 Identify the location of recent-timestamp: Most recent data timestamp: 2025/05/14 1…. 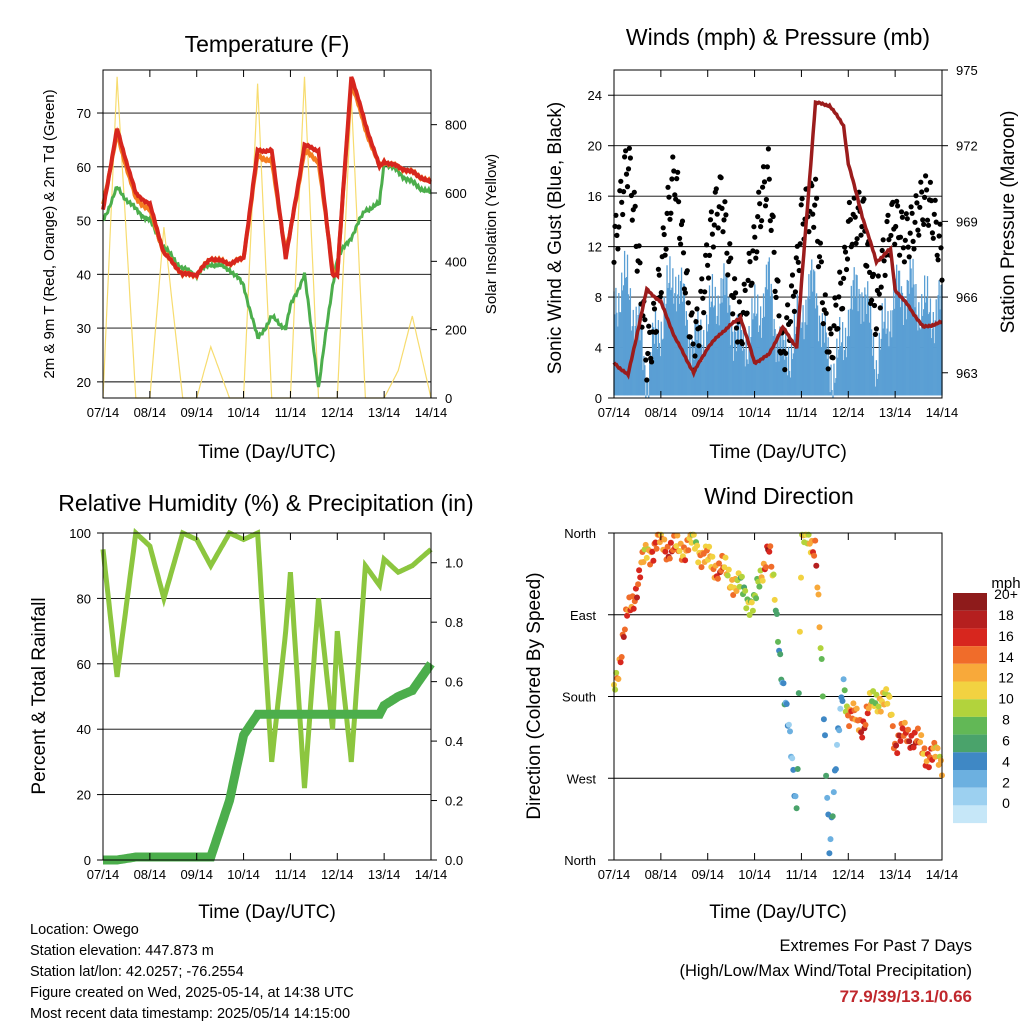
(190, 1014).